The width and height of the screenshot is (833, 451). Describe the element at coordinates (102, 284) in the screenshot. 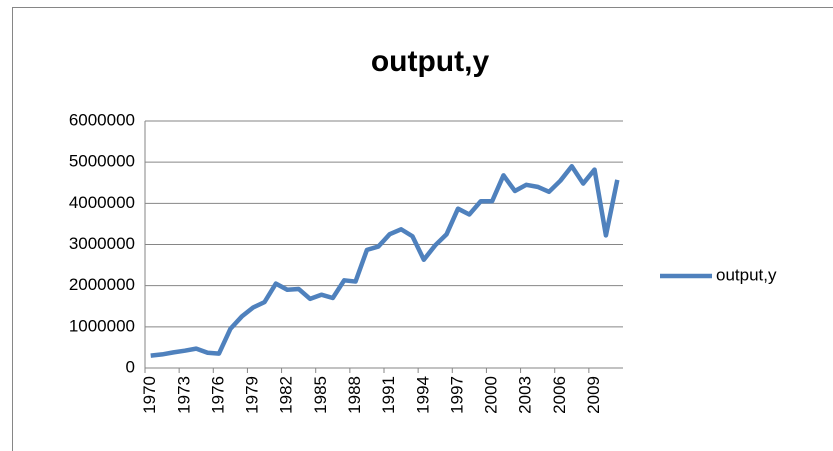

I see `y-tick-label: 2000000` at that location.